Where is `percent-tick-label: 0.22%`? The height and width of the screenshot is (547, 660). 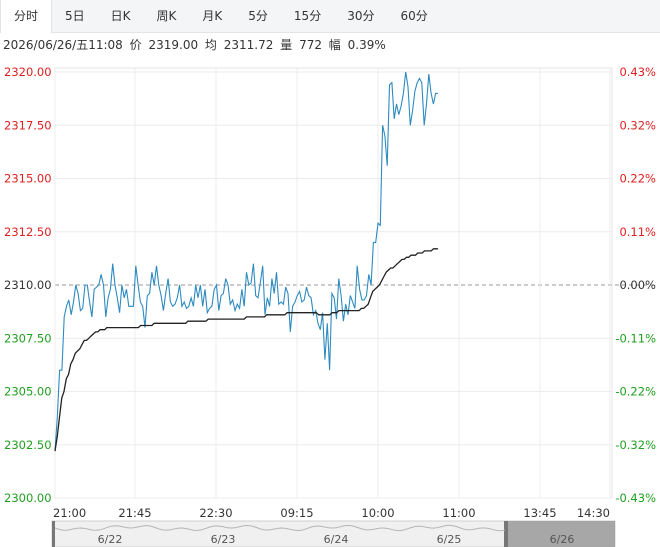 percent-tick-label: 0.22% is located at coordinates (637, 179).